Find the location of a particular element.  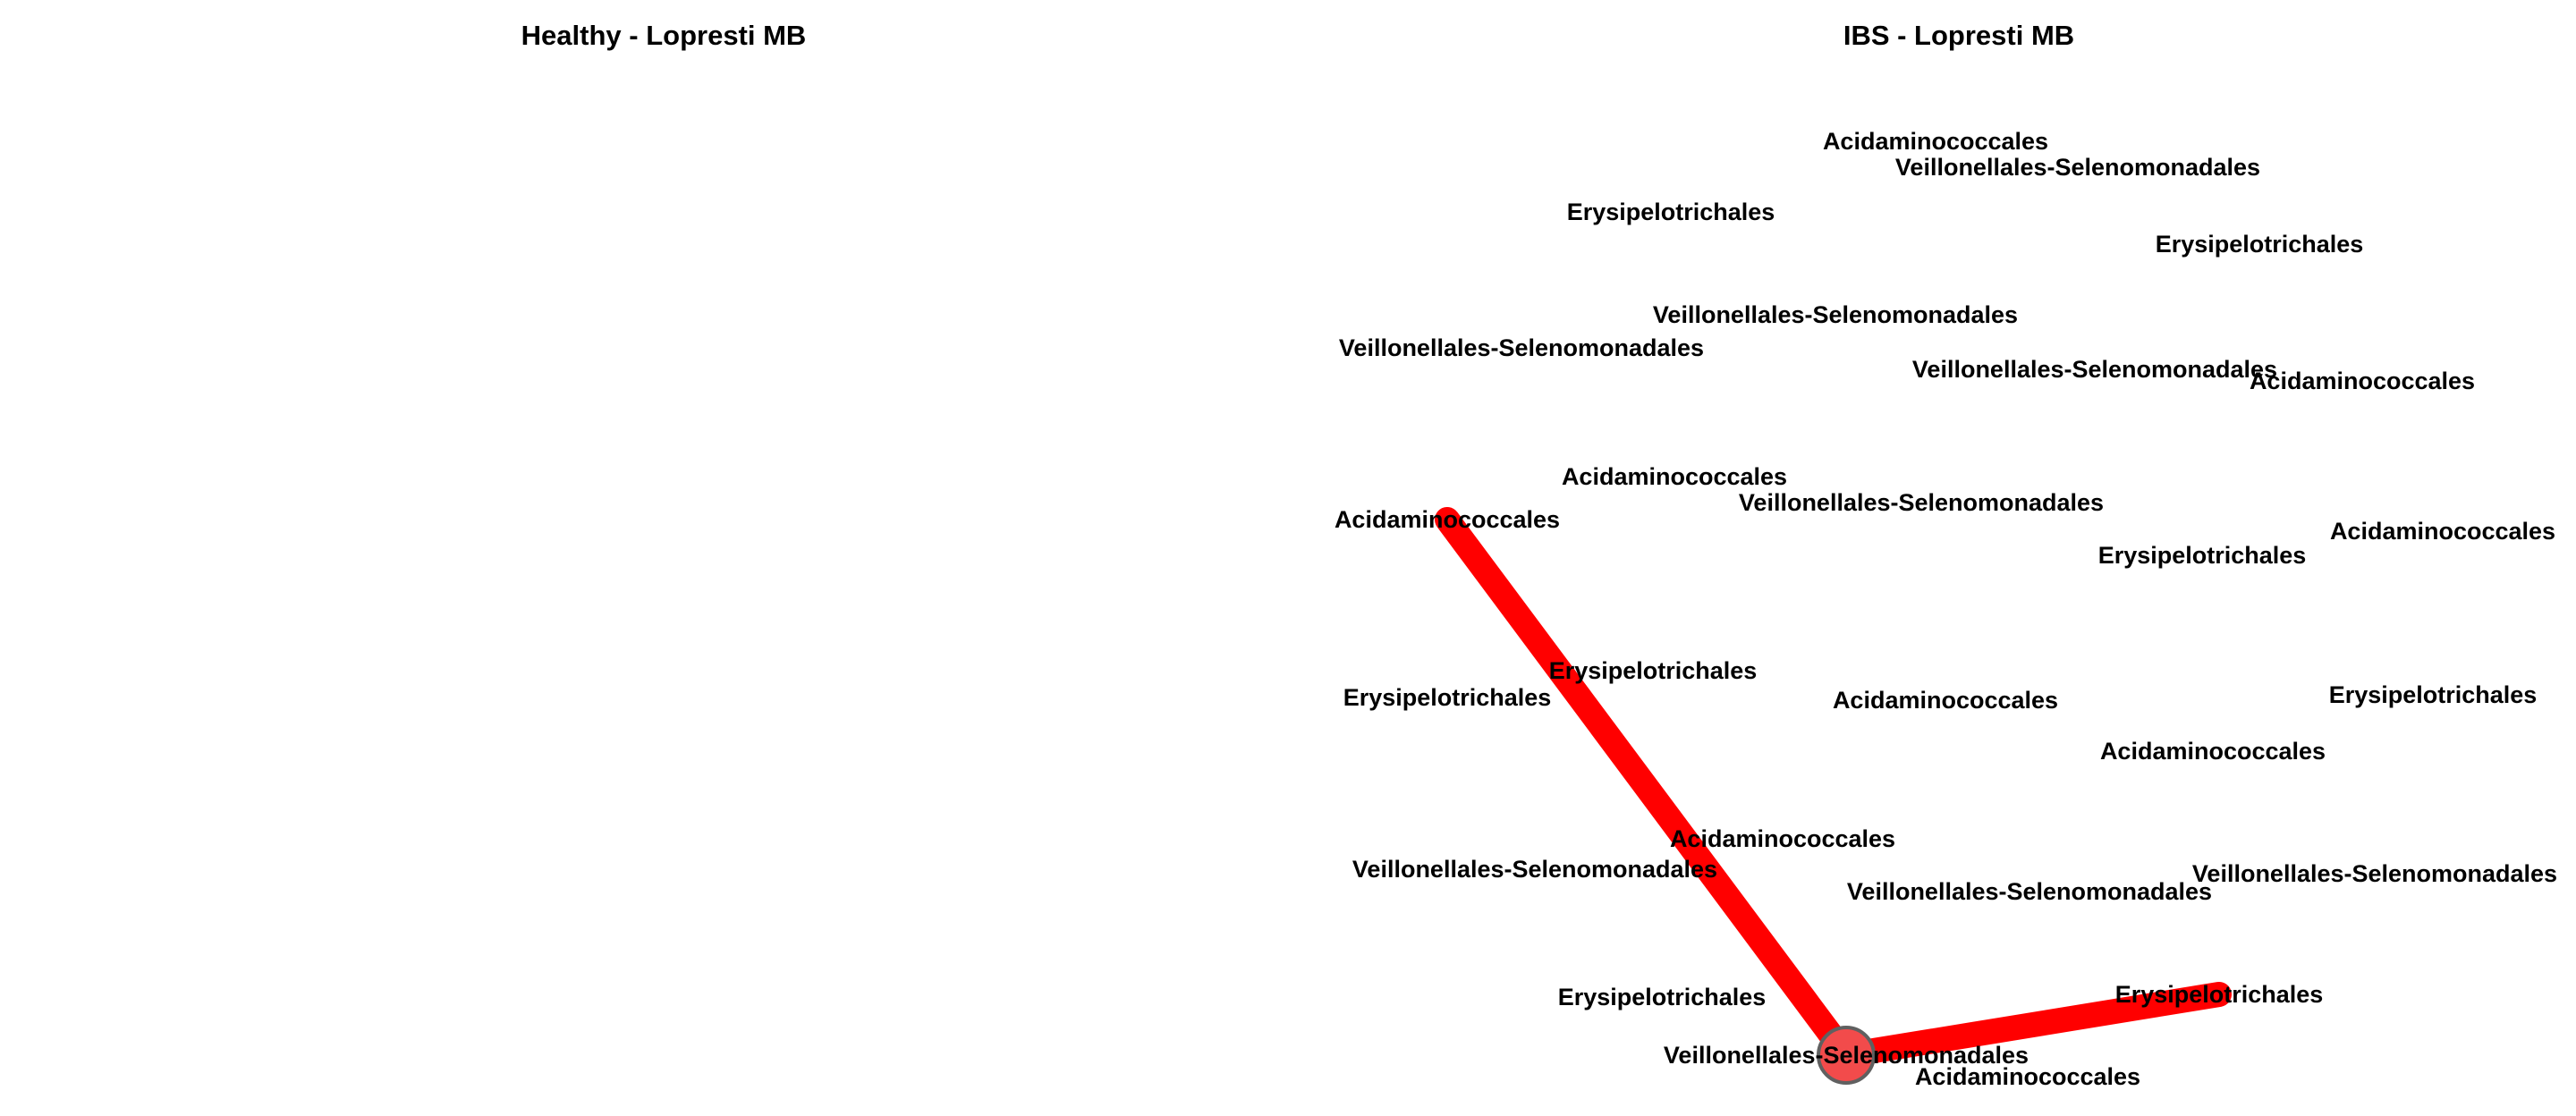

panel-title-ibs: IBS - Lopresti MB is located at coordinates (1958, 35).